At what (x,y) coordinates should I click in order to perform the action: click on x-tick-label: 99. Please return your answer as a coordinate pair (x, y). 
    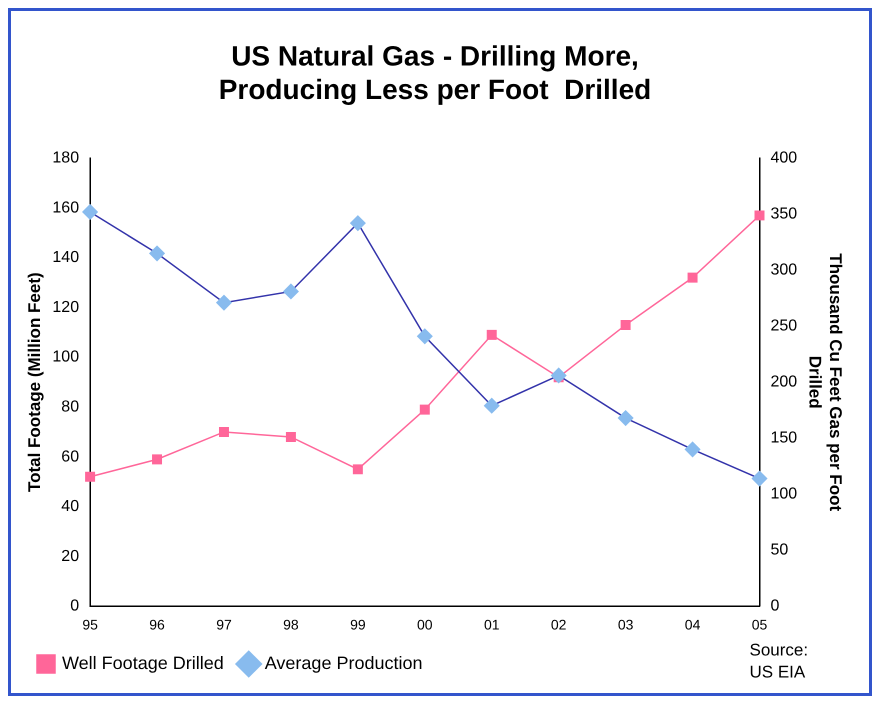
    Looking at the image, I should click on (358, 624).